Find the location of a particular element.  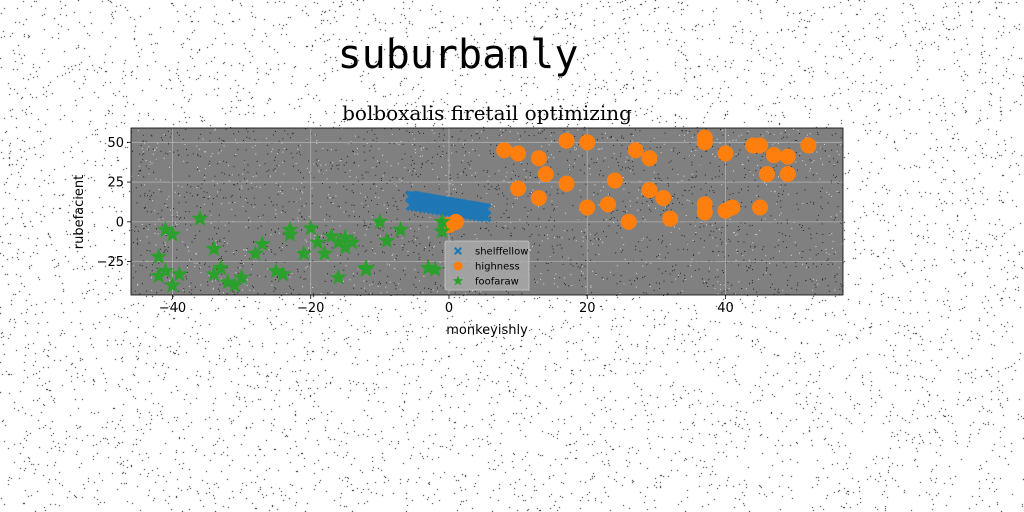

legend-marker-shelffellow is located at coordinates (458, 251).